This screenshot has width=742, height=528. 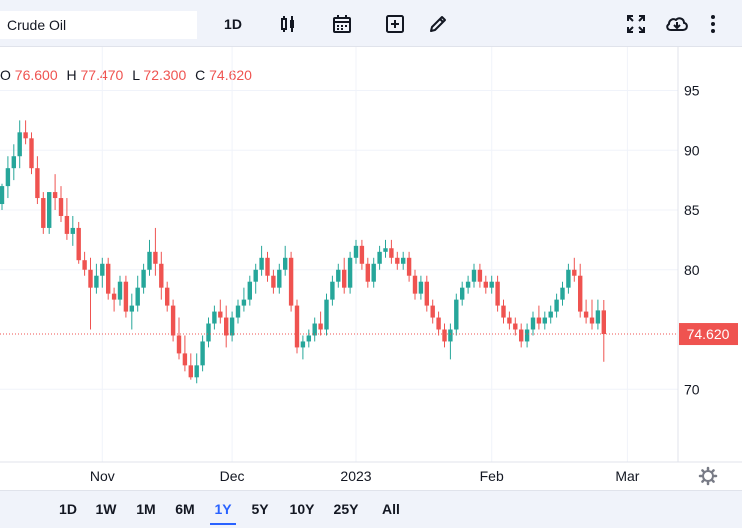 I want to click on range-button-6m: 6M, so click(x=185, y=509).